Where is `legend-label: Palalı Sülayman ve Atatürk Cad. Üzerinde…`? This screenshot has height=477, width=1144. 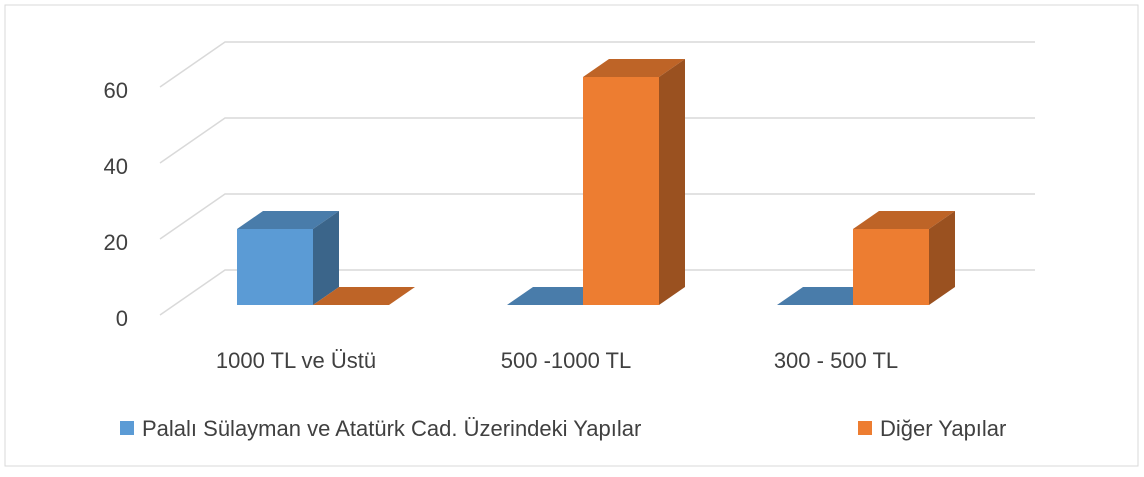 legend-label: Palalı Sülayman ve Atatürk Cad. Üzerinde… is located at coordinates (391, 428).